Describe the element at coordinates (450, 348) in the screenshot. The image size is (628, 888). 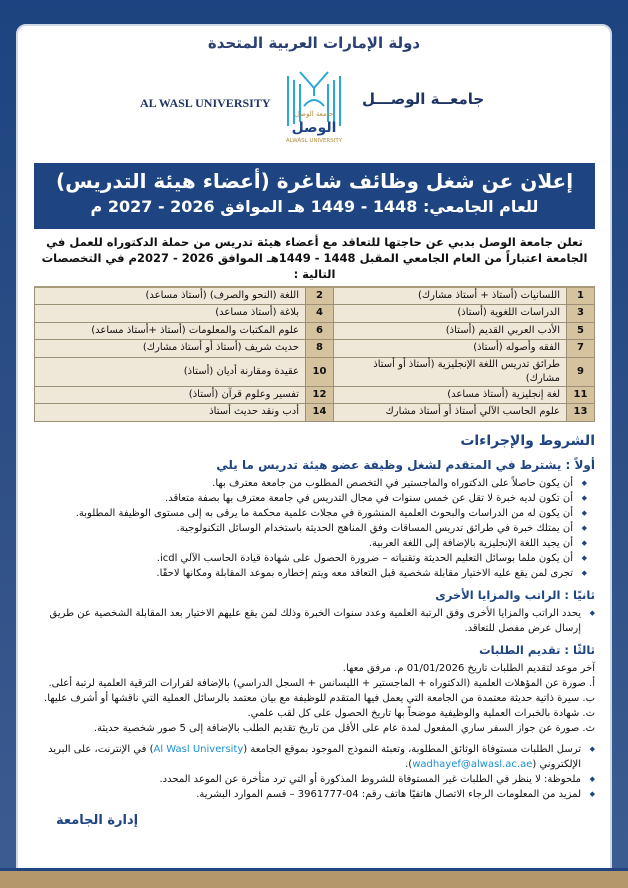
I see `specialization-cell: الفقه وأصوله (أستاذ)` at that location.